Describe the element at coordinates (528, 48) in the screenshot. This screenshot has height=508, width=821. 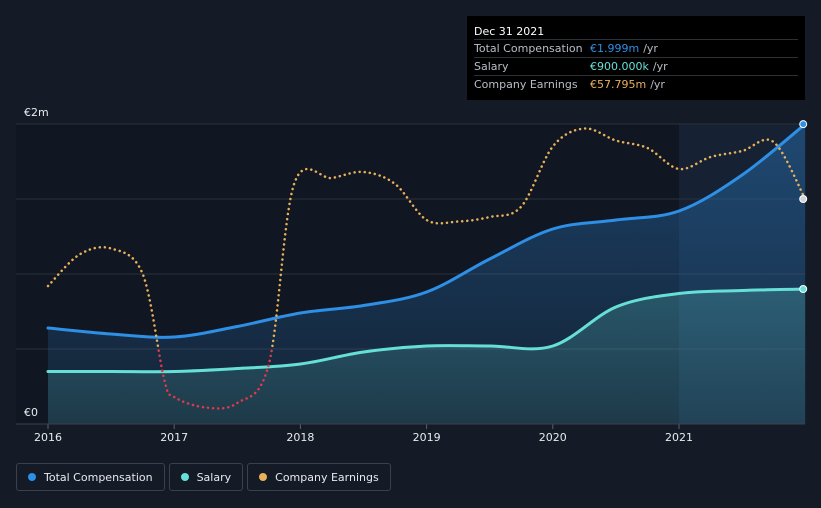
I see `tooltip-label: Total Compensation` at that location.